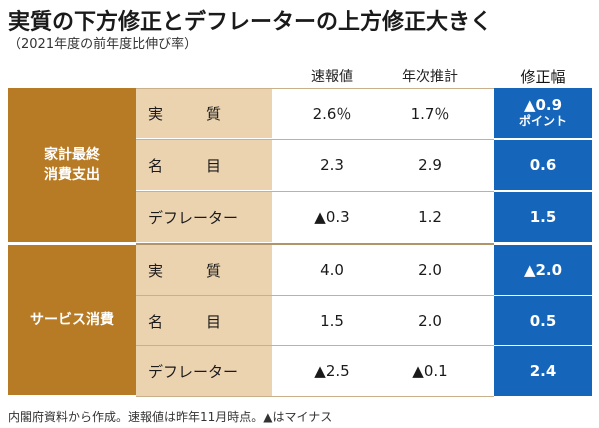 This screenshot has height=428, width=599. I want to click on column-header-annual: 年次推計, so click(430, 77).